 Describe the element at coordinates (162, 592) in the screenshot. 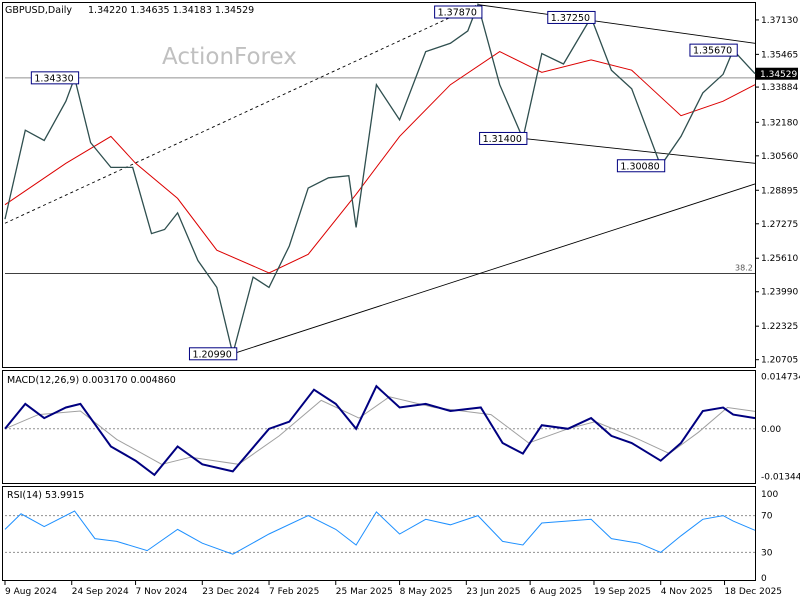

I see `x-axis-label: 7 Nov 2024` at that location.